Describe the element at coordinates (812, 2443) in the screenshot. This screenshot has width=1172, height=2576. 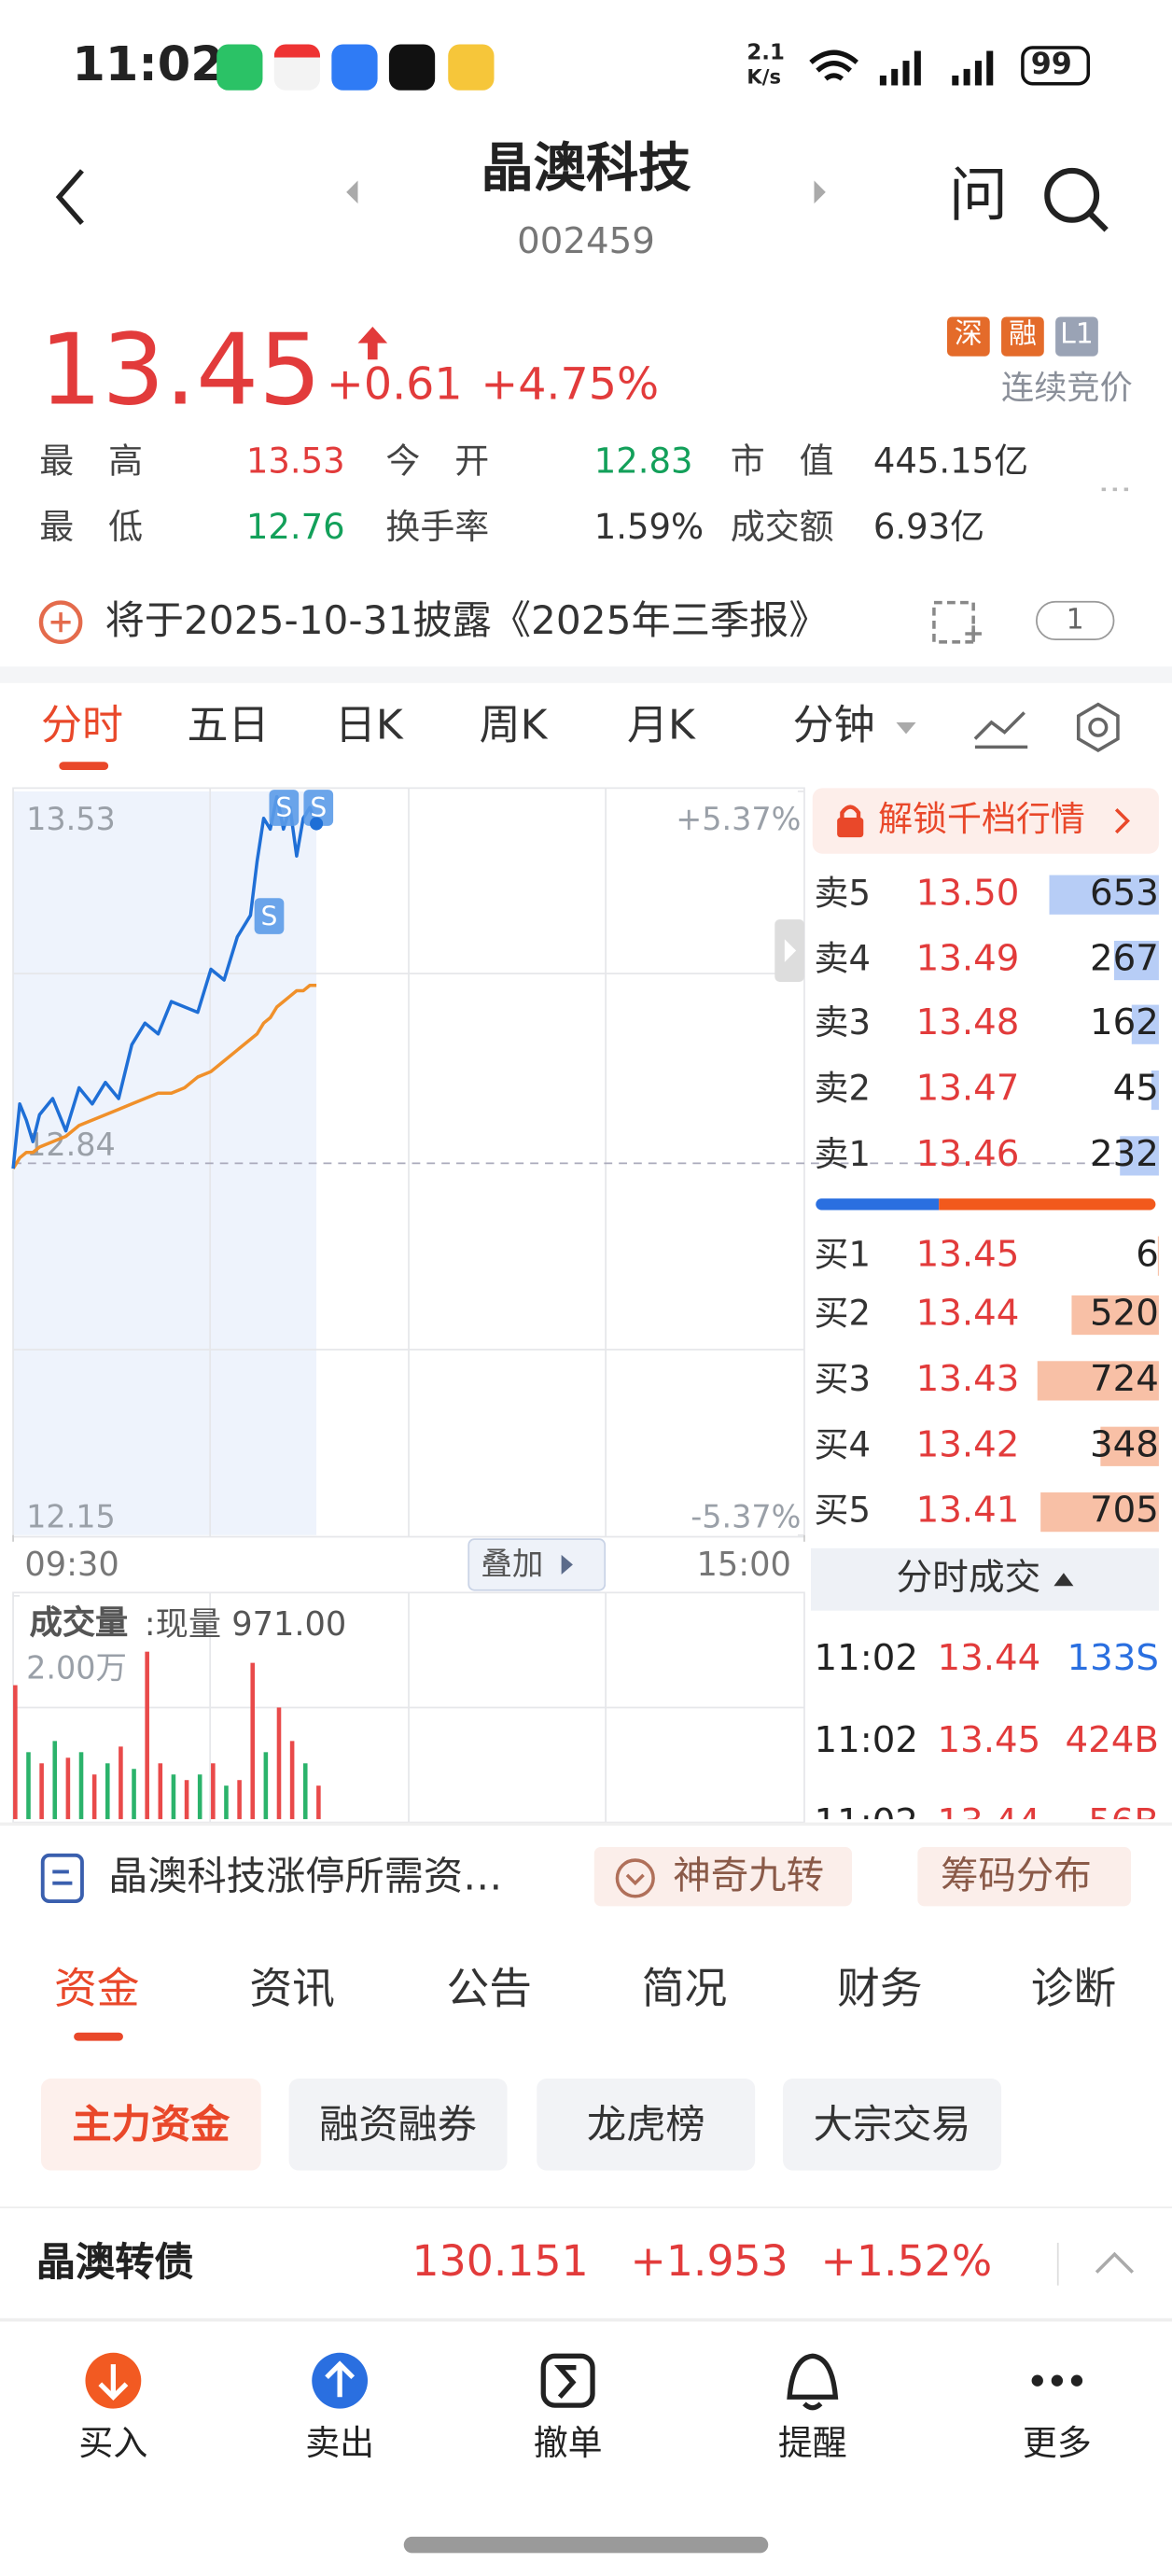
I see `nav-item: 提醒` at that location.